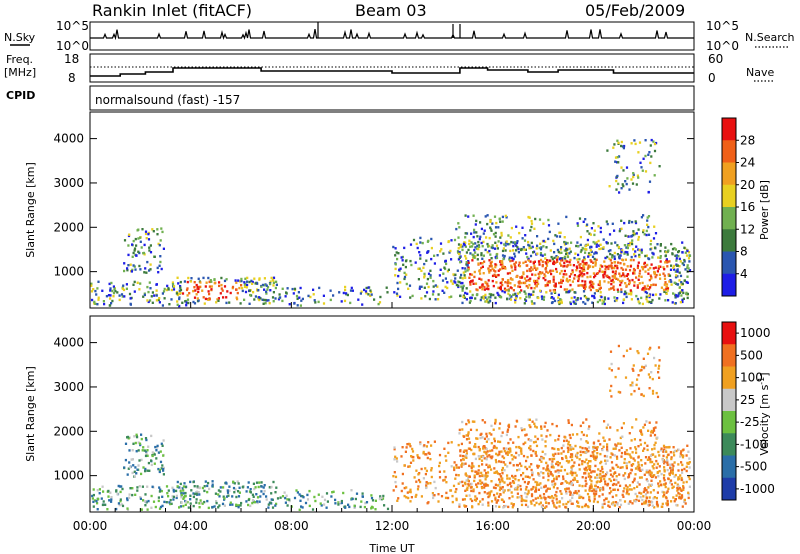  What do you see at coordinates (392, 98) in the screenshot?
I see `cpid-frame` at bounding box center [392, 98].